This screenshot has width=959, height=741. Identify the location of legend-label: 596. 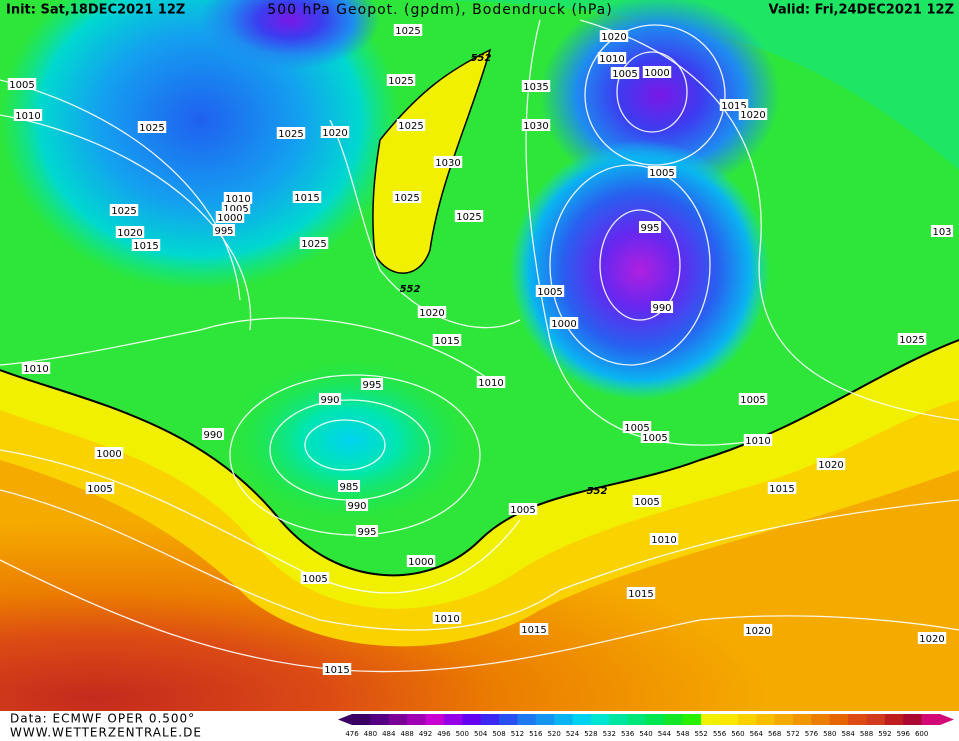
(904, 734).